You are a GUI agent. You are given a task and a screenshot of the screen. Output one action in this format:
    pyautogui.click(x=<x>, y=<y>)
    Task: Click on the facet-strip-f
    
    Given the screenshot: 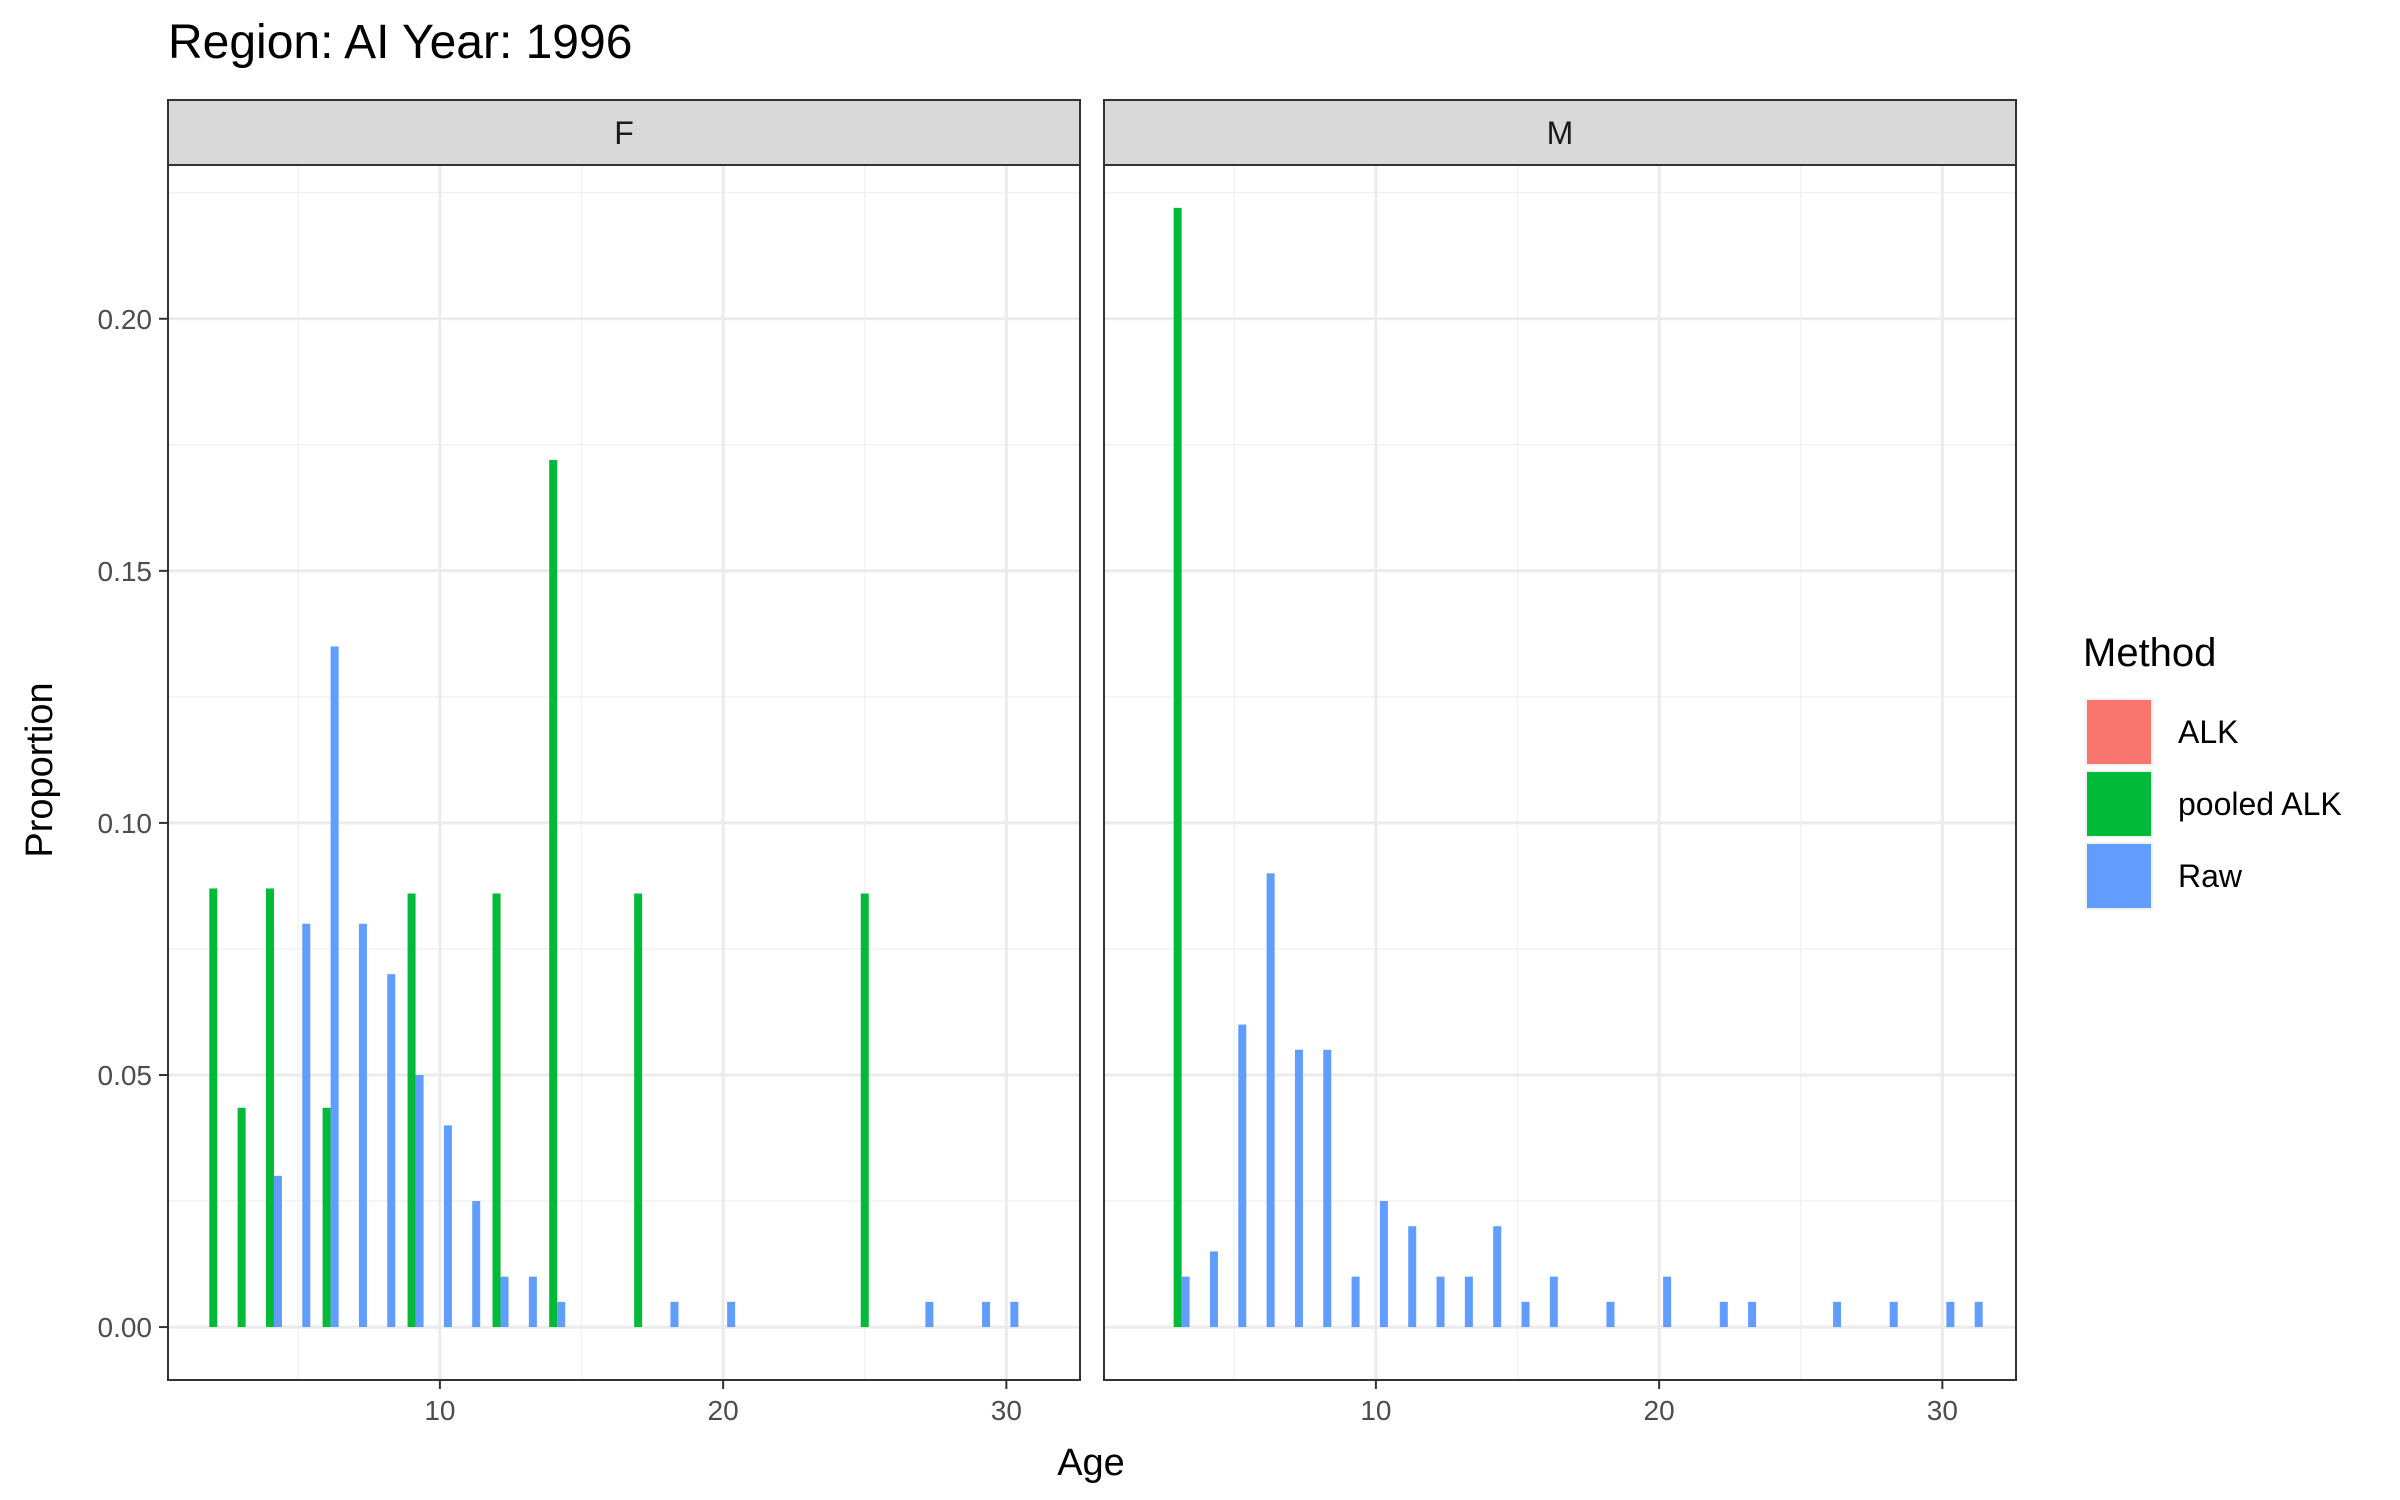 What is the action you would take?
    pyautogui.click(x=624, y=132)
    